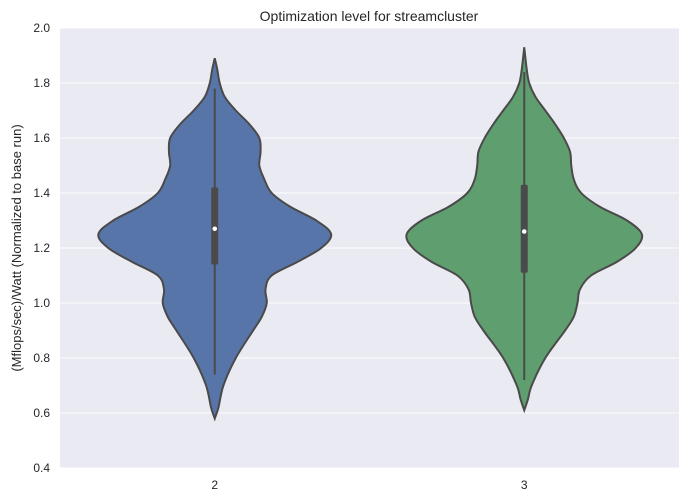  What do you see at coordinates (41, 83) in the screenshot?
I see `y-tick-label: 1.8` at bounding box center [41, 83].